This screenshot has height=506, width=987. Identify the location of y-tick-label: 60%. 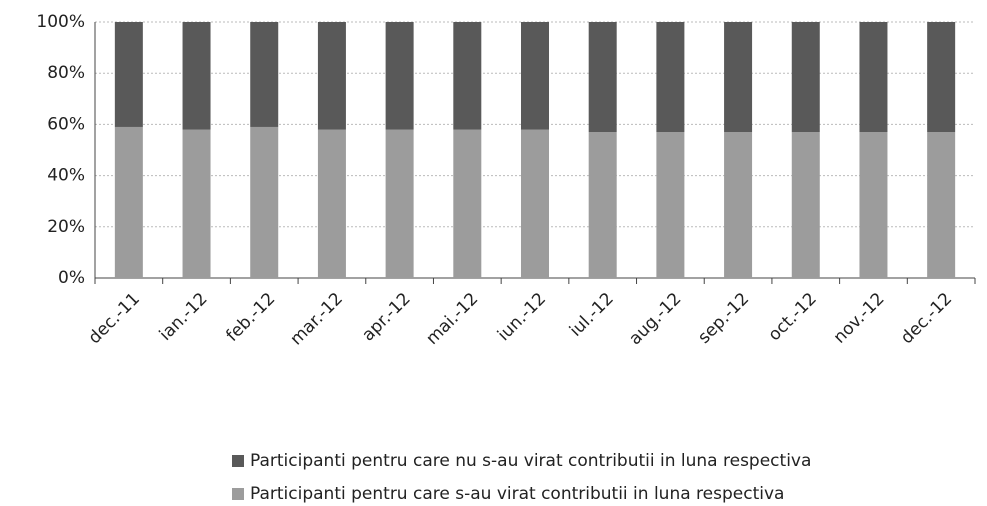
(66, 124).